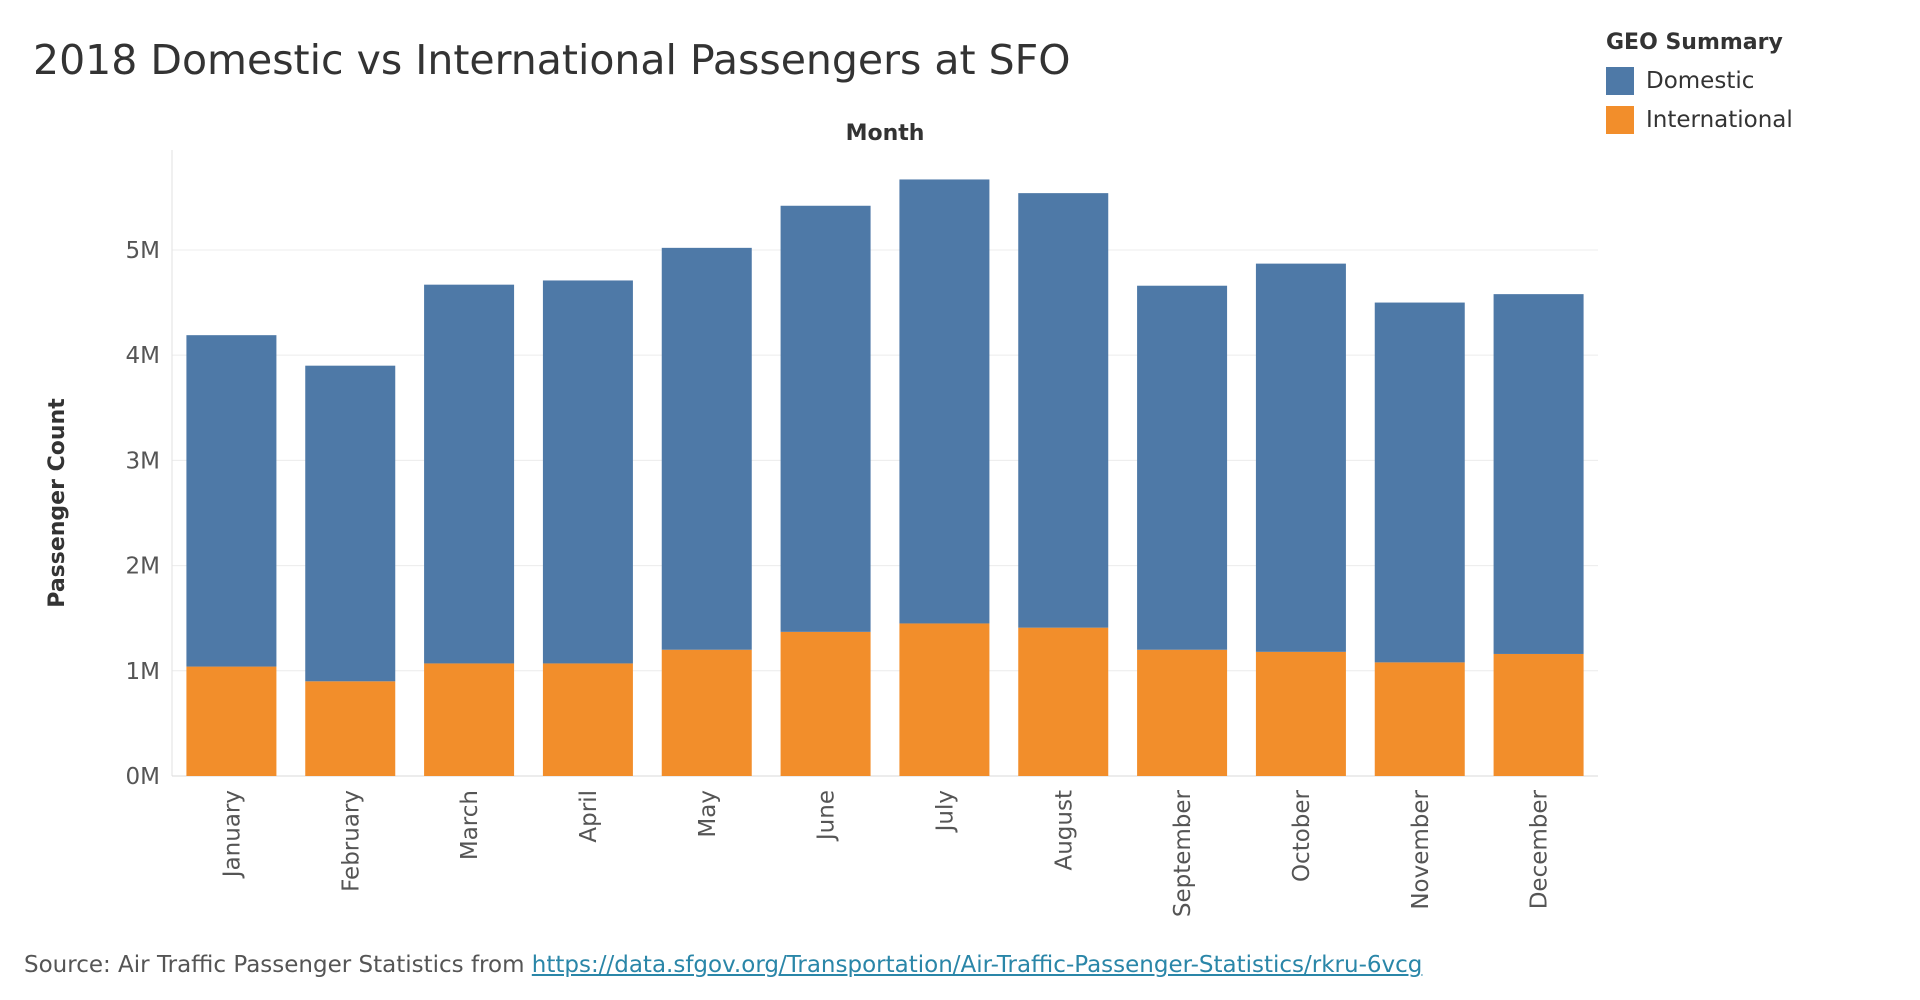 Image resolution: width=1920 pixels, height=1000 pixels. I want to click on x-tick-label: April, so click(589, 816).